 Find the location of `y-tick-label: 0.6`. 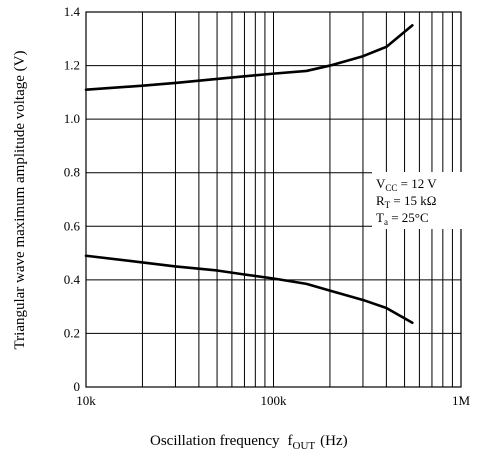

y-tick-label: 0.6 is located at coordinates (72, 225).